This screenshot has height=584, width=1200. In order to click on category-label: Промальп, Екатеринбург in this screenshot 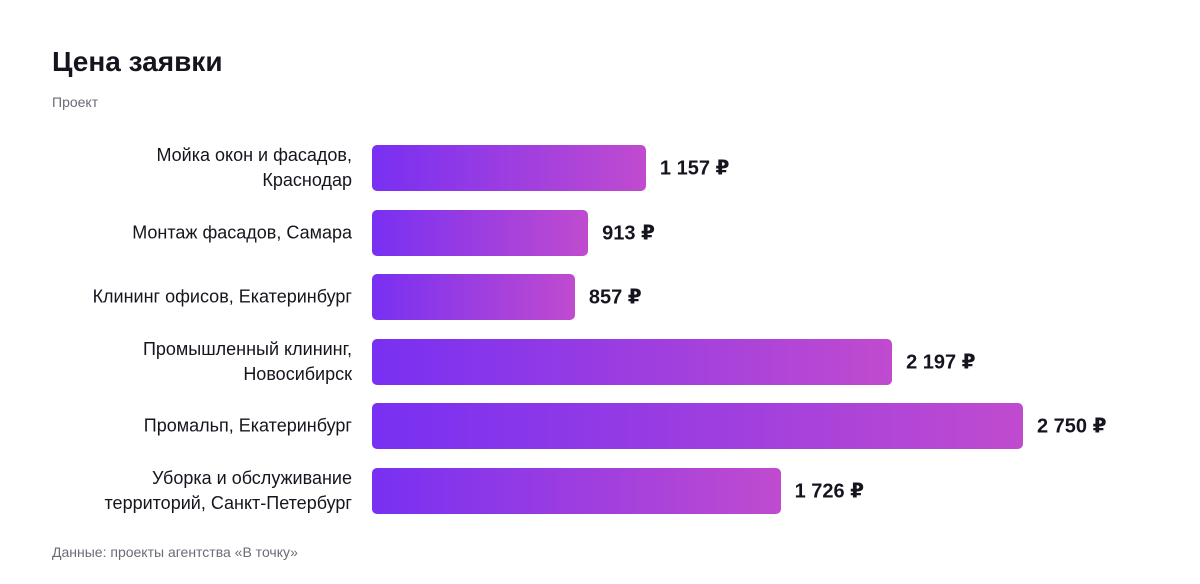, I will do `click(247, 425)`.